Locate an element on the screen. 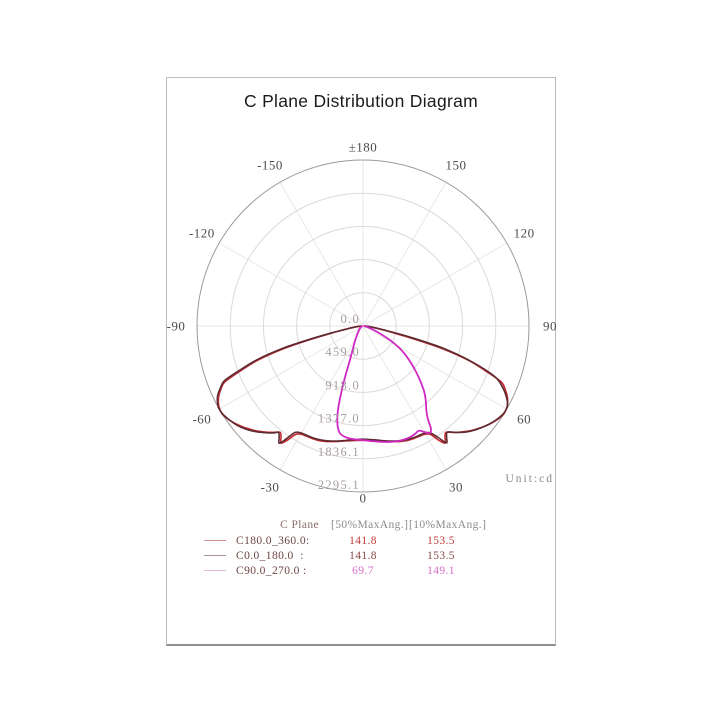 The width and height of the screenshot is (720, 720). legend-row: C180.0_360.0: 141.8 153.5 is located at coordinates (360, 540).